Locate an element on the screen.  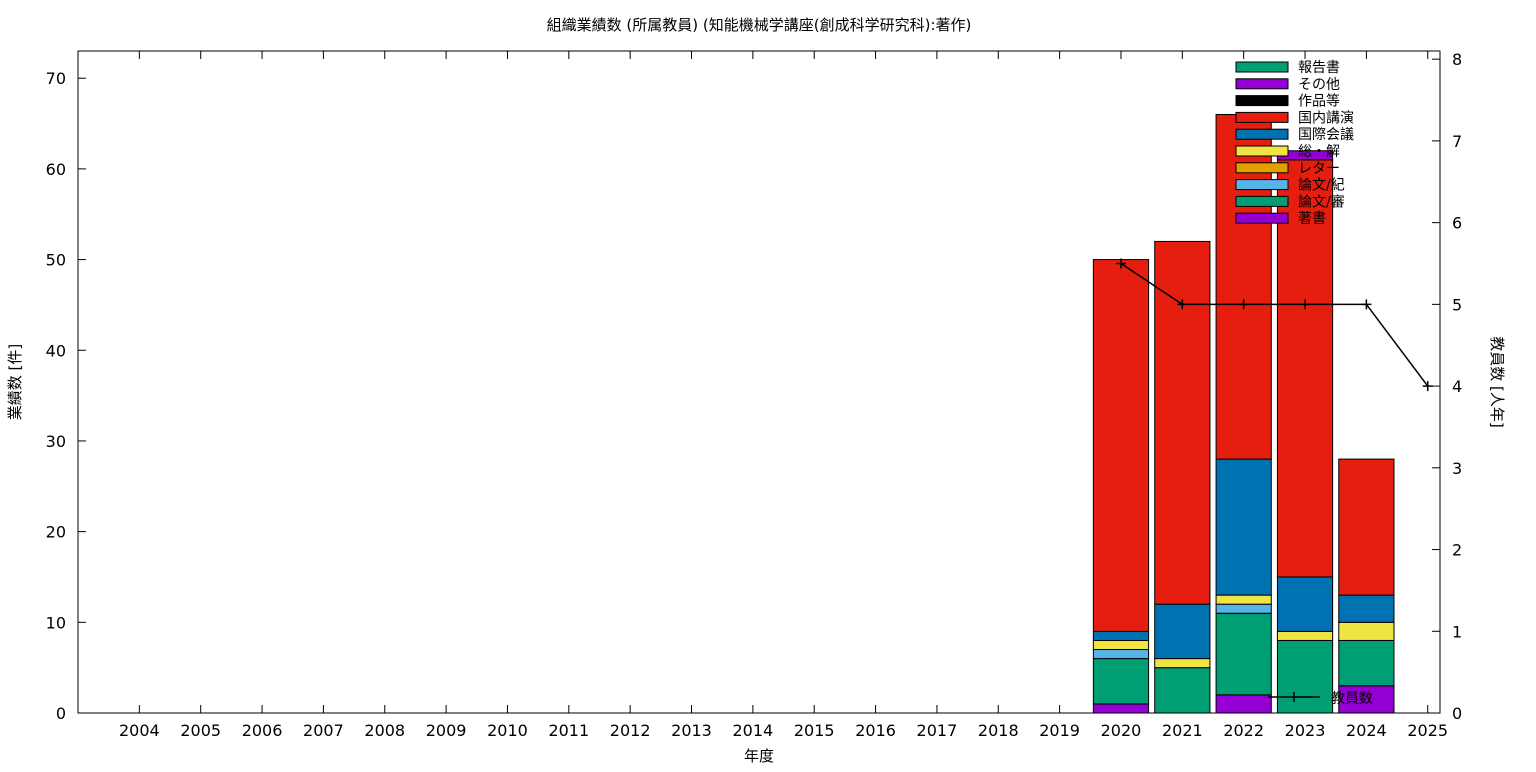
y2-tick-label: 4 is located at coordinates (1457, 386).